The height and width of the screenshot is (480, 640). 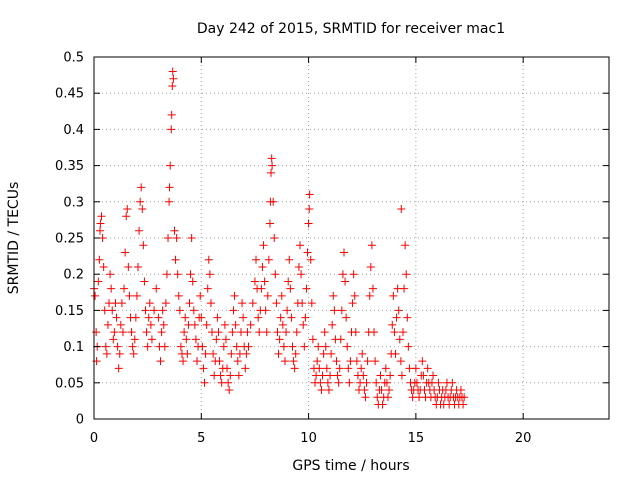 What do you see at coordinates (80, 420) in the screenshot?
I see `y-tick-label: 0` at bounding box center [80, 420].